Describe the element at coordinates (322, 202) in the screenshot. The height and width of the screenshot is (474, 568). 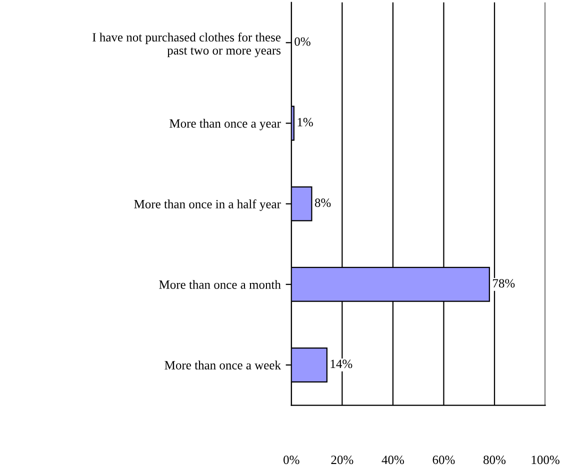
I see `data-label: 8%` at that location.